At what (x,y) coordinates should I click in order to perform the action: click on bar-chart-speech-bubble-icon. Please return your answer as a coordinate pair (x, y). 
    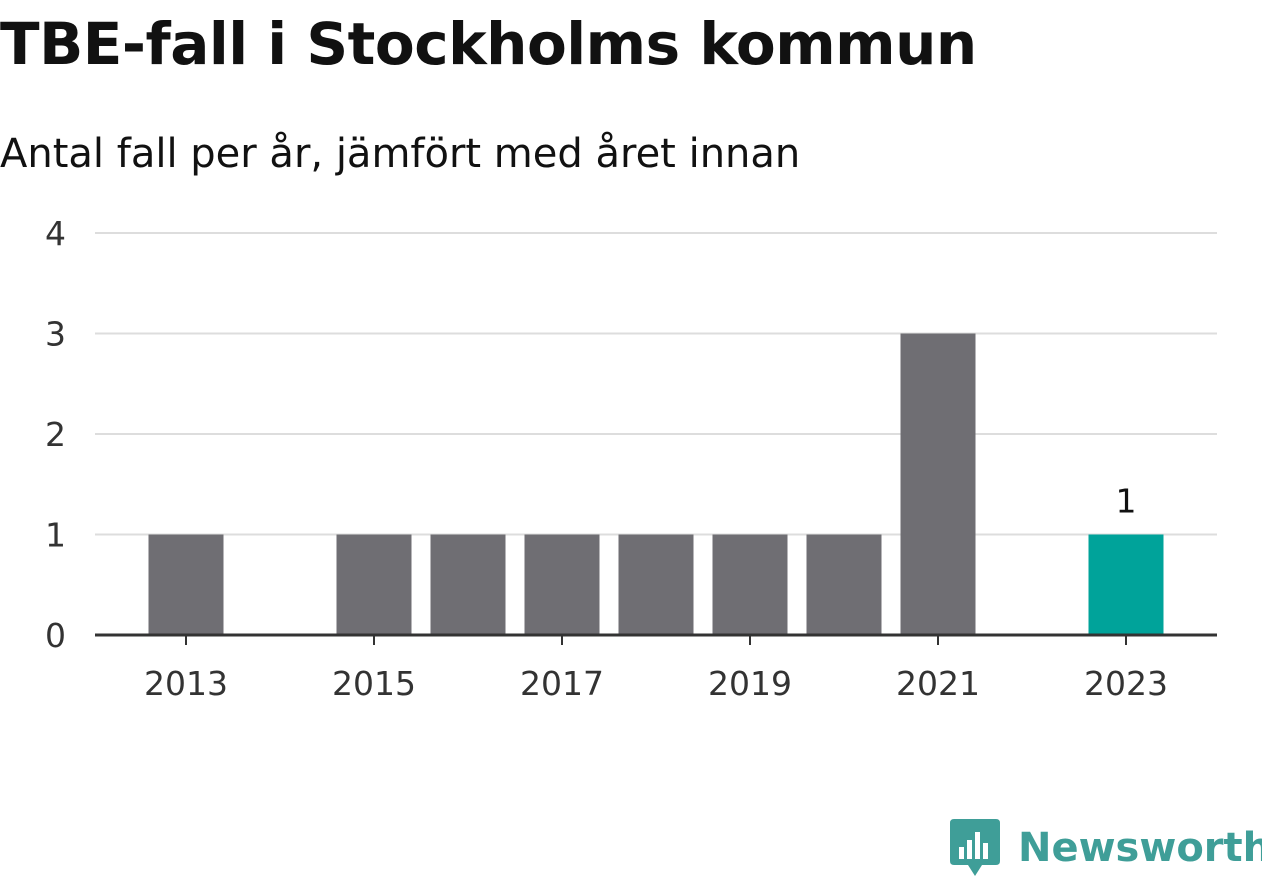
    Looking at the image, I should click on (975, 847).